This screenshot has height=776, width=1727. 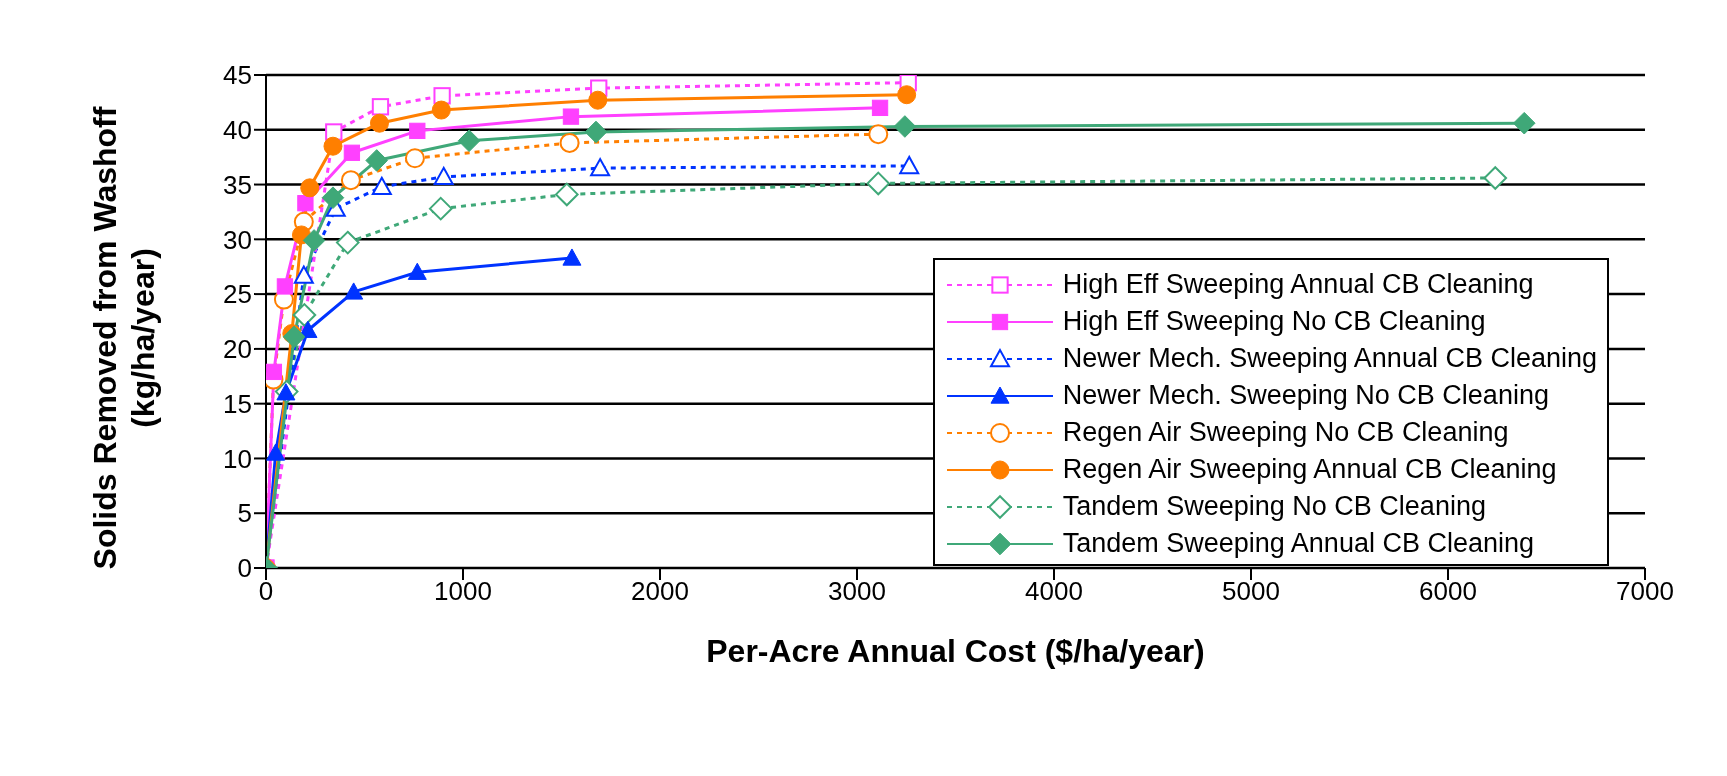 I want to click on y-tick-label: 0, so click(x=244, y=568).